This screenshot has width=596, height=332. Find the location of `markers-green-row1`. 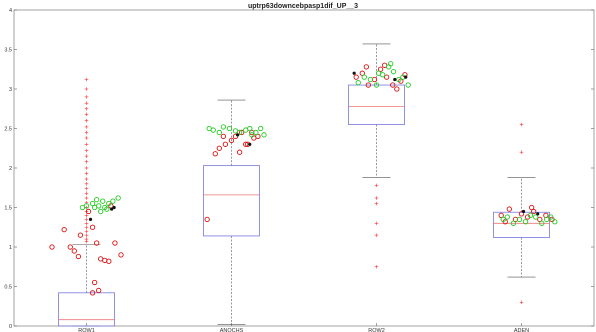

markers-green-row1 is located at coordinates (100, 205).